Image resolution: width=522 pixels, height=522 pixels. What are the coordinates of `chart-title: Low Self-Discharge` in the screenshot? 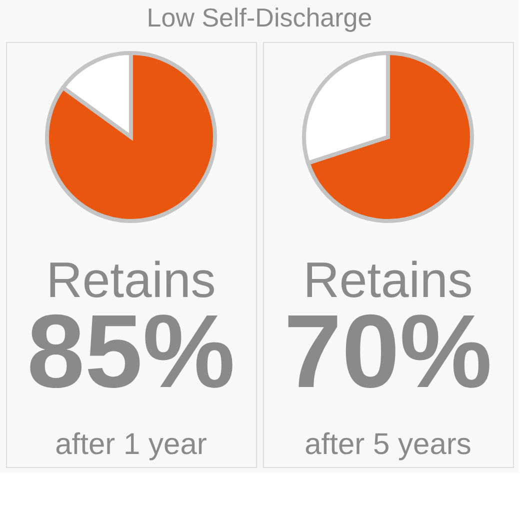 It's located at (259, 17).